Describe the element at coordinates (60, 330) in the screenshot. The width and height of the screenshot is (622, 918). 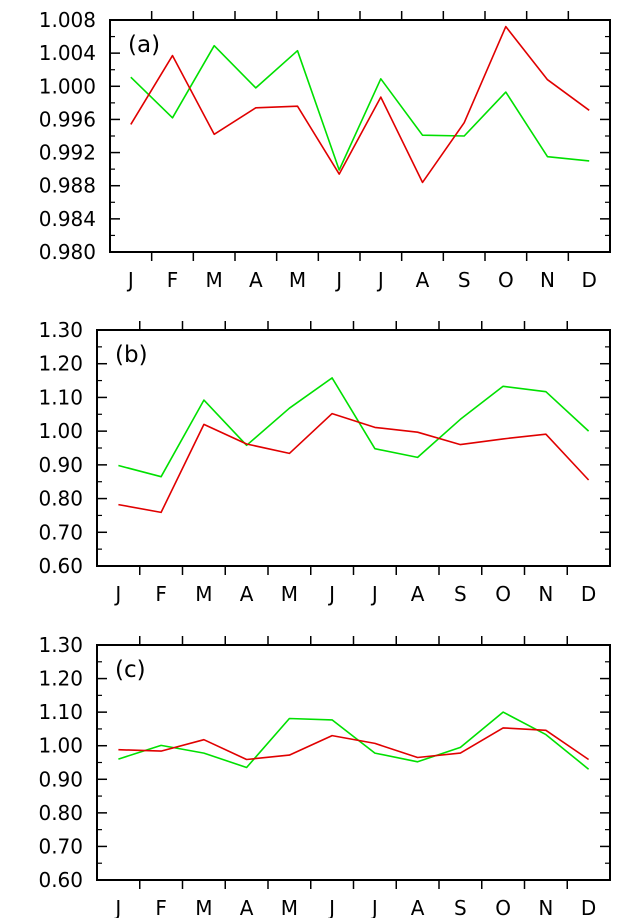
I see `panel-b-ytick-label: 1.30` at that location.